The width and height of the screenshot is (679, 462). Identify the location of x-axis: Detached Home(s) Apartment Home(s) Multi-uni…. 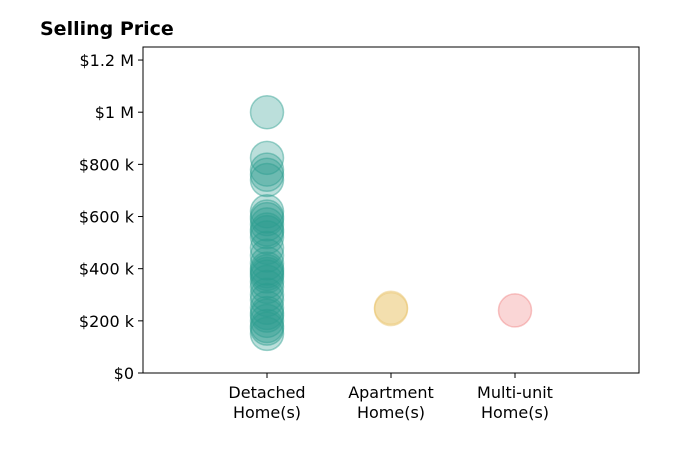
(390, 397).